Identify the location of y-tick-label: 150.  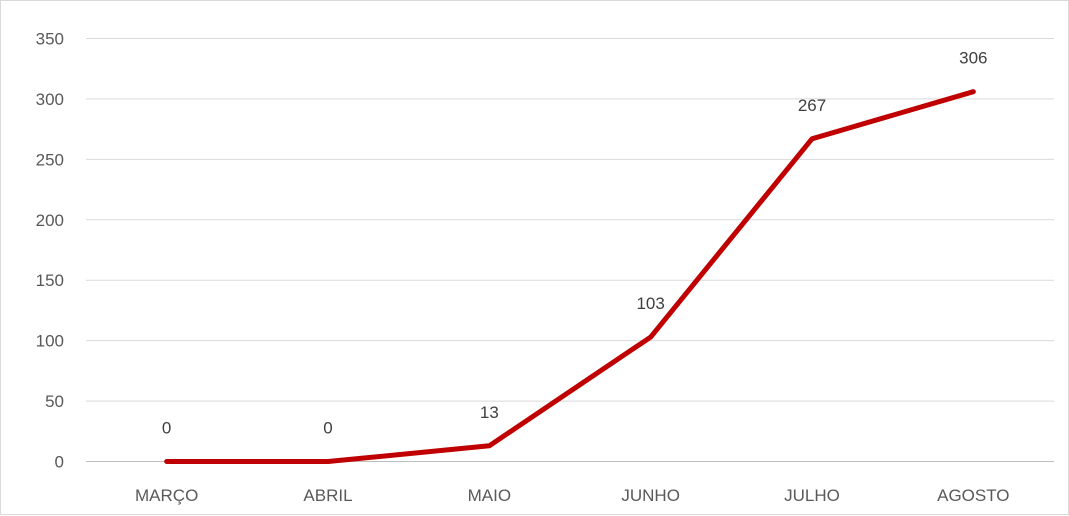
(50, 280).